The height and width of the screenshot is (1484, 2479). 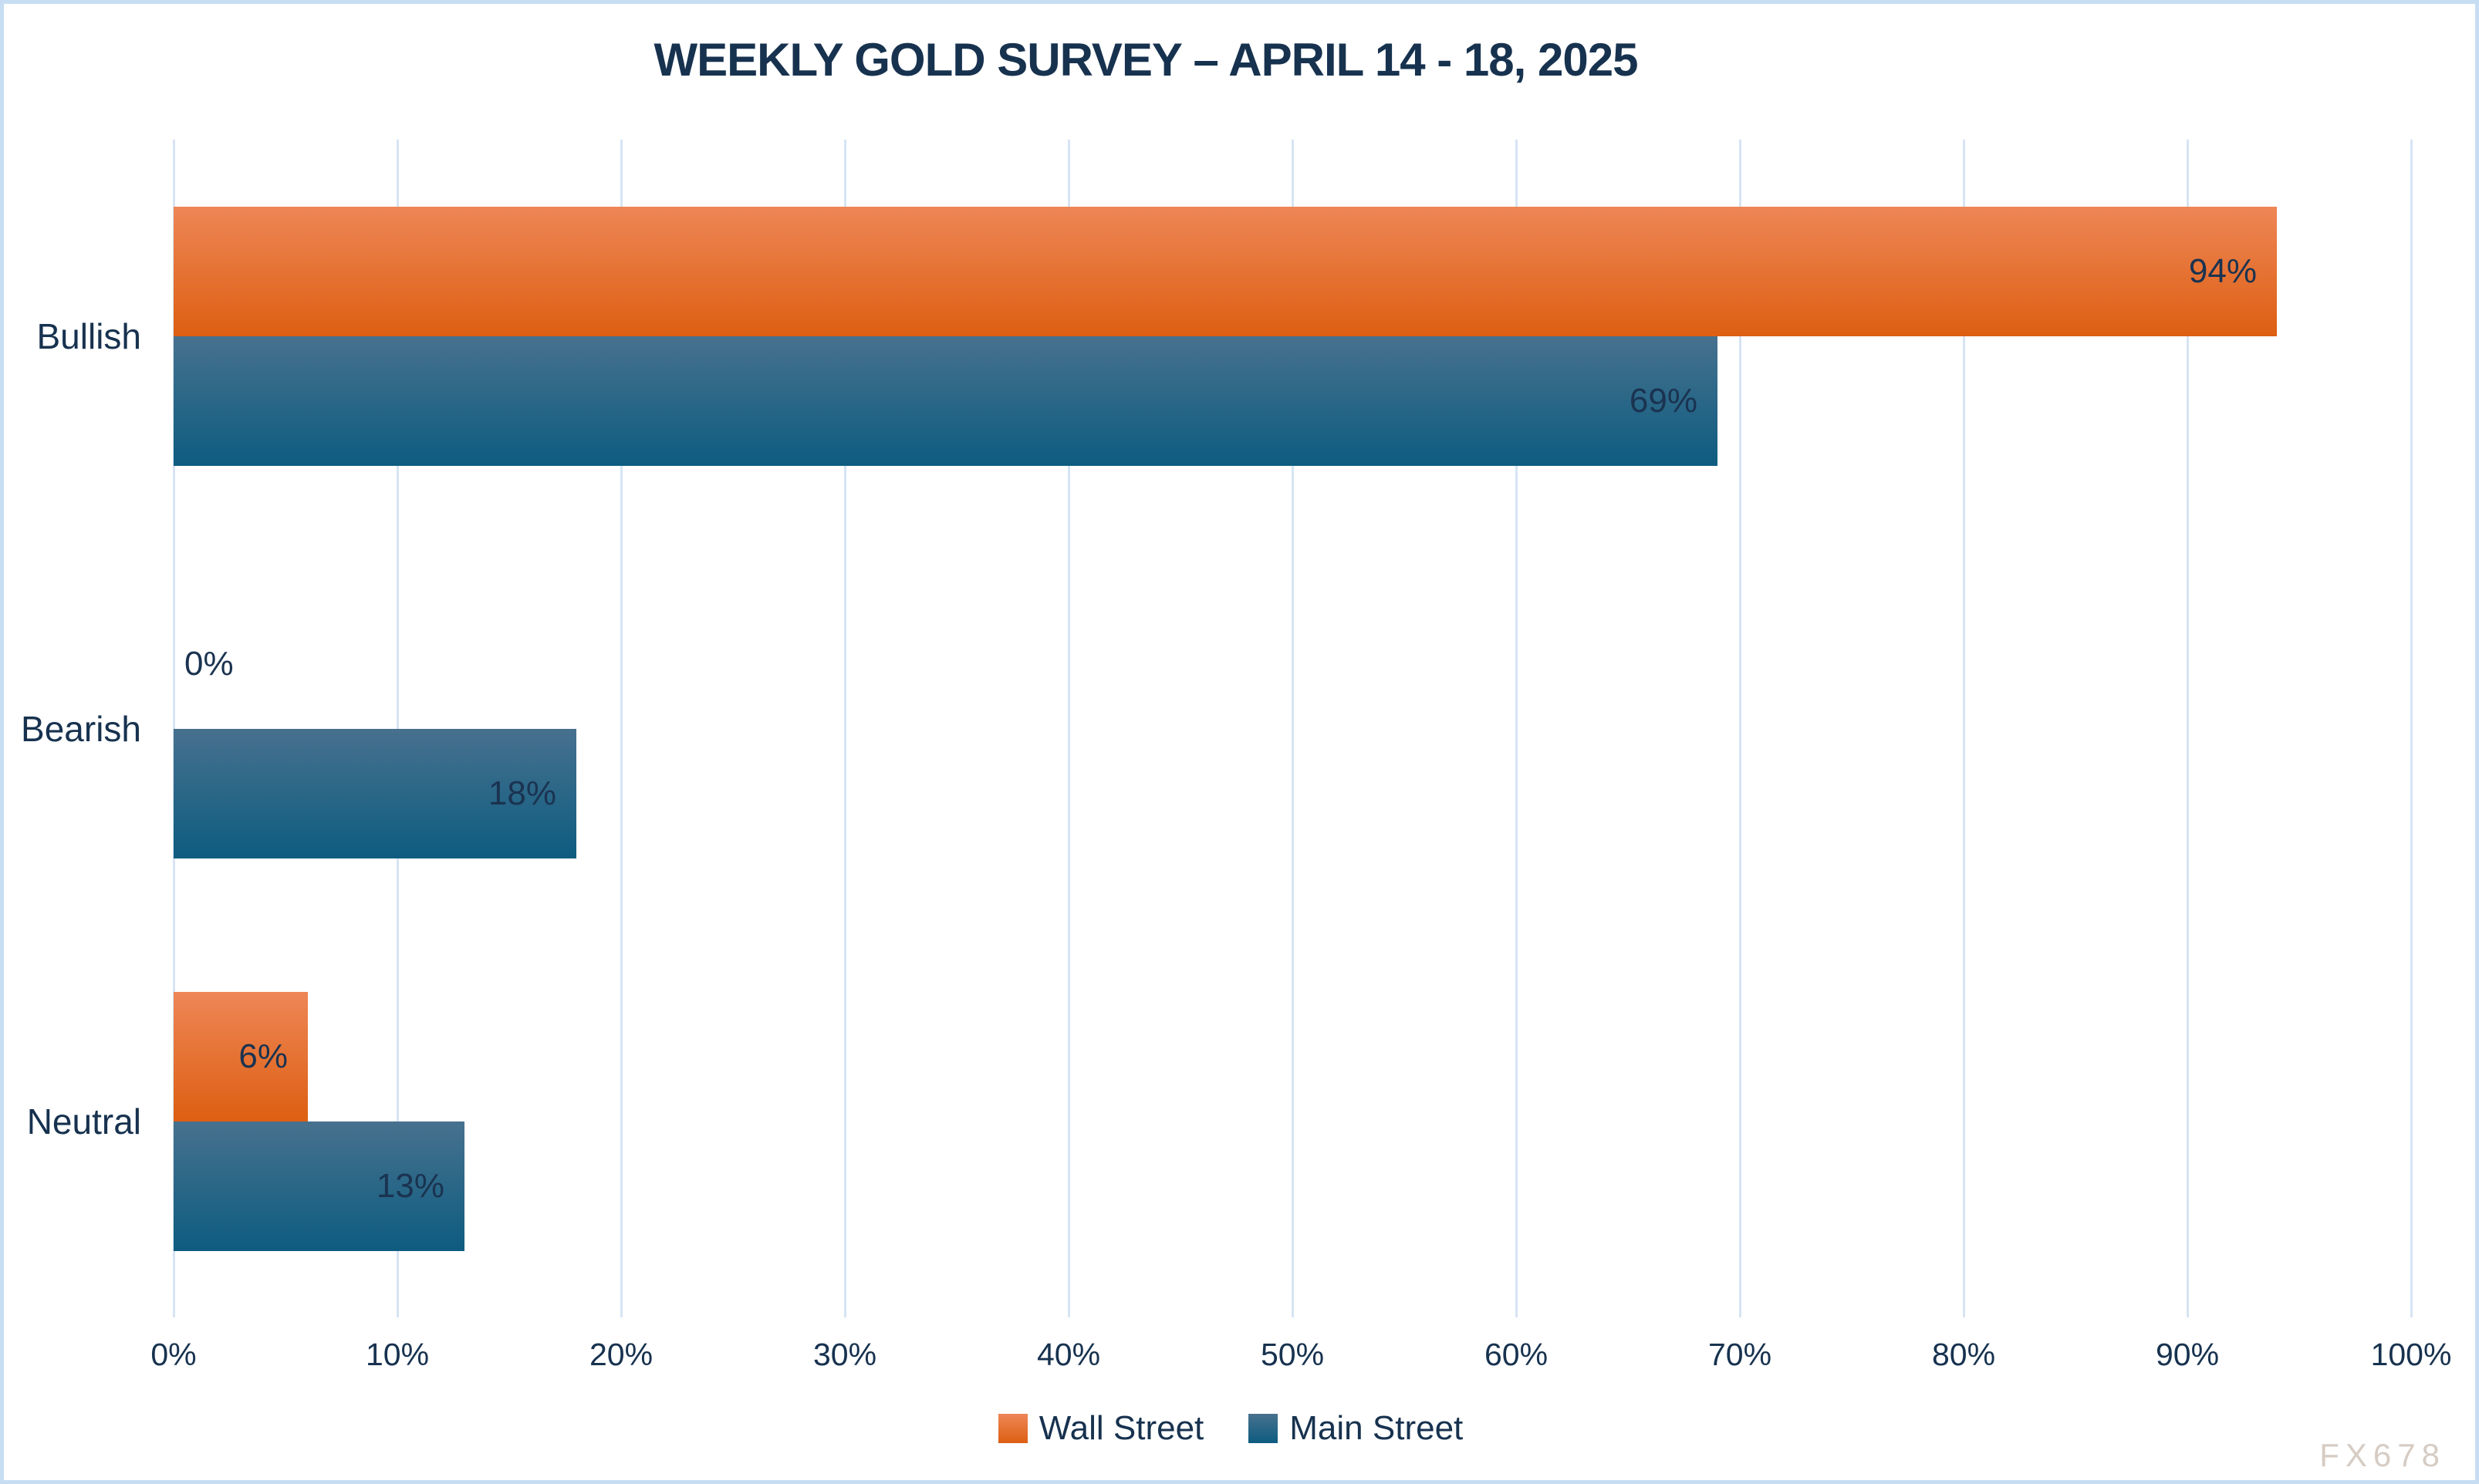 I want to click on bar-main-street-neutral, so click(x=319, y=1186).